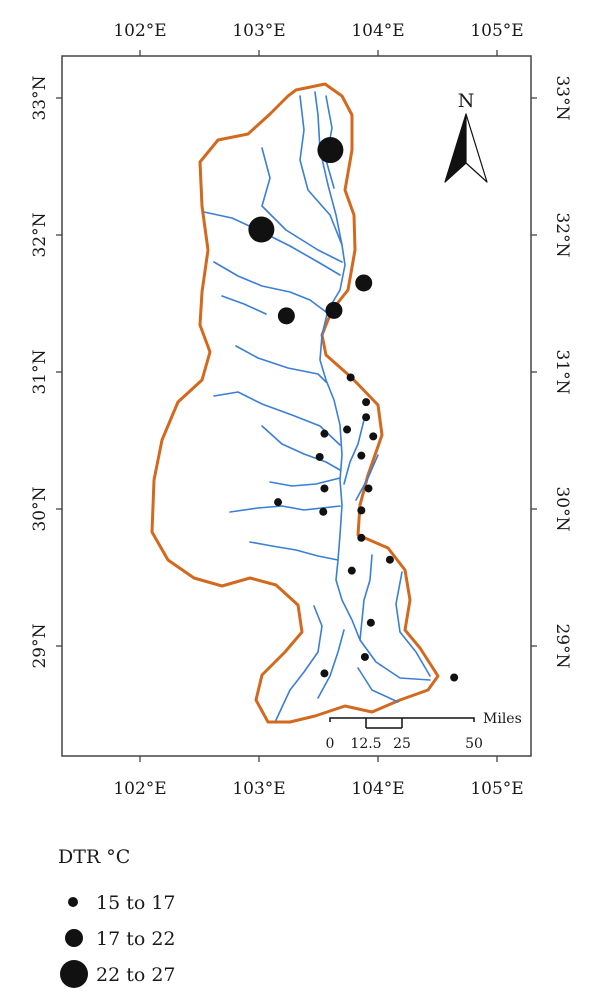  Describe the element at coordinates (562, 645) in the screenshot. I see `lat-label-right: 29°N` at that location.